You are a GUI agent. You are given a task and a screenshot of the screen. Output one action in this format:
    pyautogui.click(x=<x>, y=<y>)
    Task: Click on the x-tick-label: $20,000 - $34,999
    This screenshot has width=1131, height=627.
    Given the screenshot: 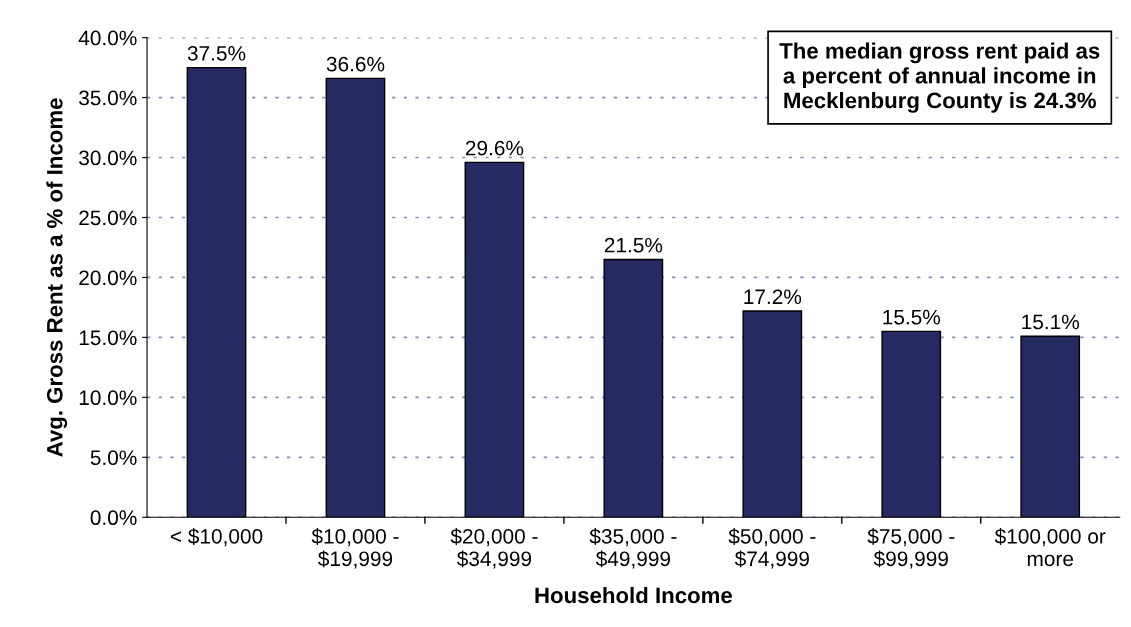 What is the action you would take?
    pyautogui.click(x=494, y=548)
    